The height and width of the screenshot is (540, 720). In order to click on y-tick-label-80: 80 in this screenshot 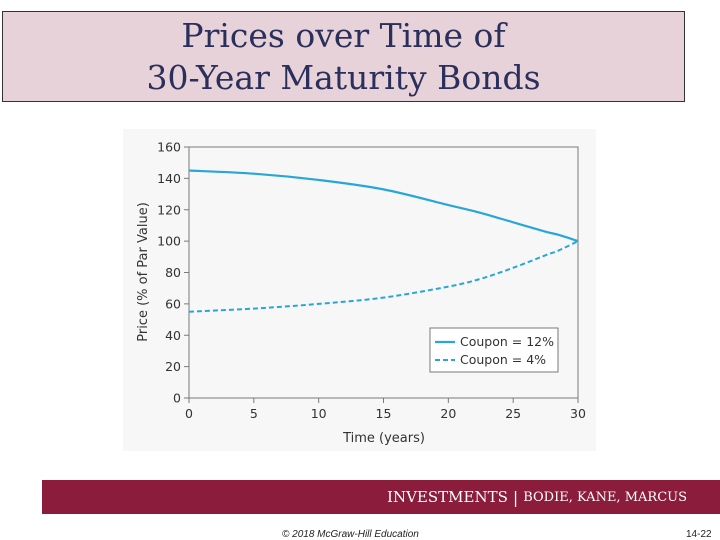, I will do `click(173, 272)`.